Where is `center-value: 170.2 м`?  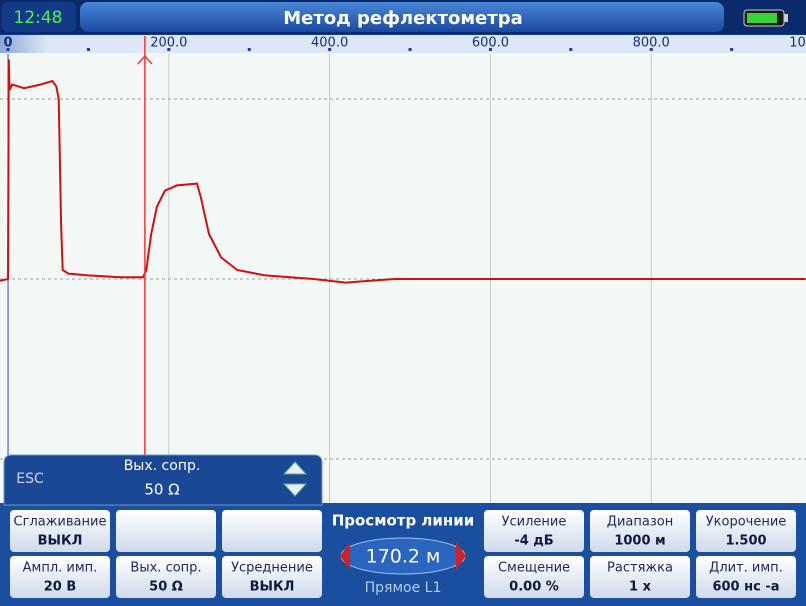 center-value: 170.2 м is located at coordinates (403, 557).